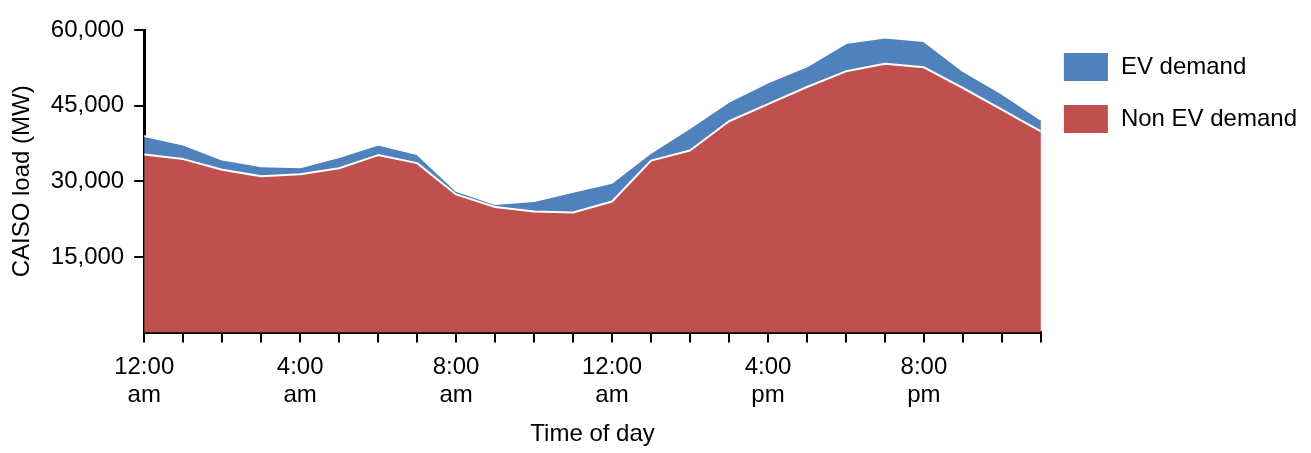 Image resolution: width=1311 pixels, height=453 pixels. Describe the element at coordinates (768, 379) in the screenshot. I see `x-tick-label: 4:00 pm` at that location.